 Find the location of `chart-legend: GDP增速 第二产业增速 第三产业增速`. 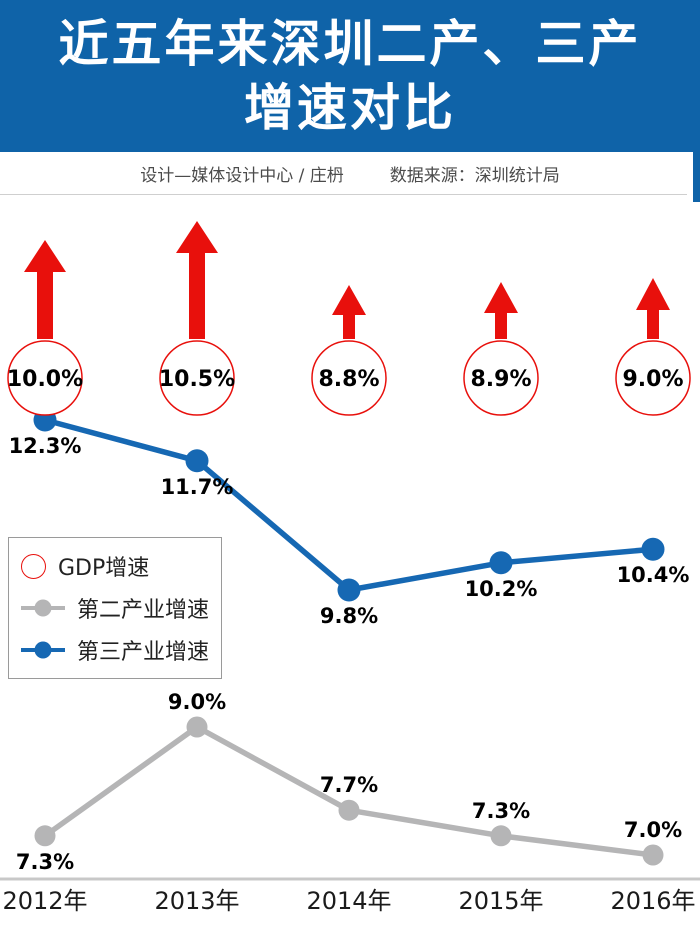

chart-legend: GDP增速 第二产业增速 第三产业增速 is located at coordinates (115, 608).